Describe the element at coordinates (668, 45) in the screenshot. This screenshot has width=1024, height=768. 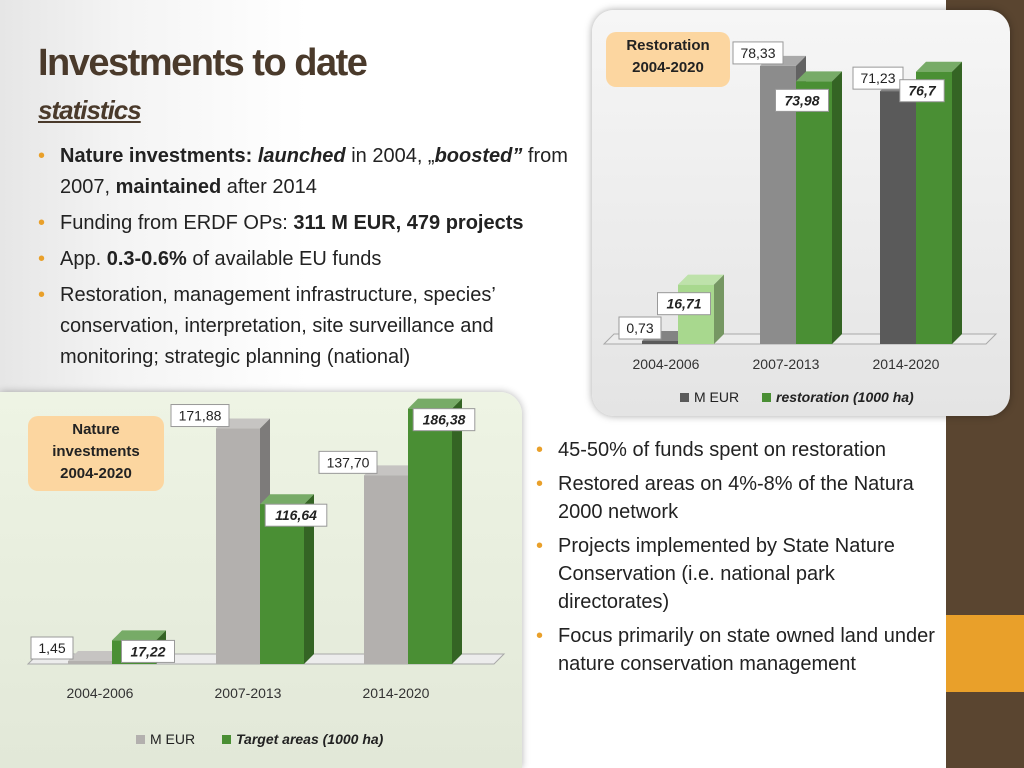
I see `restoration-badge-line: Restoration` at that location.